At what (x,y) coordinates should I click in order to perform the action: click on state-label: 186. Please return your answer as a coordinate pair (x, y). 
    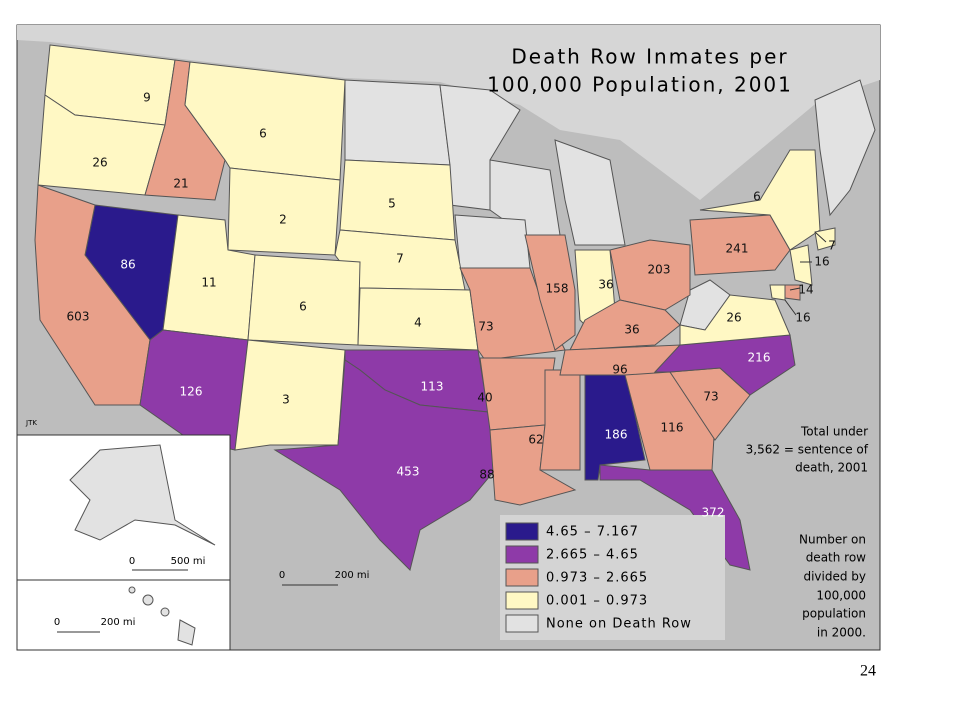
    Looking at the image, I should click on (616, 435).